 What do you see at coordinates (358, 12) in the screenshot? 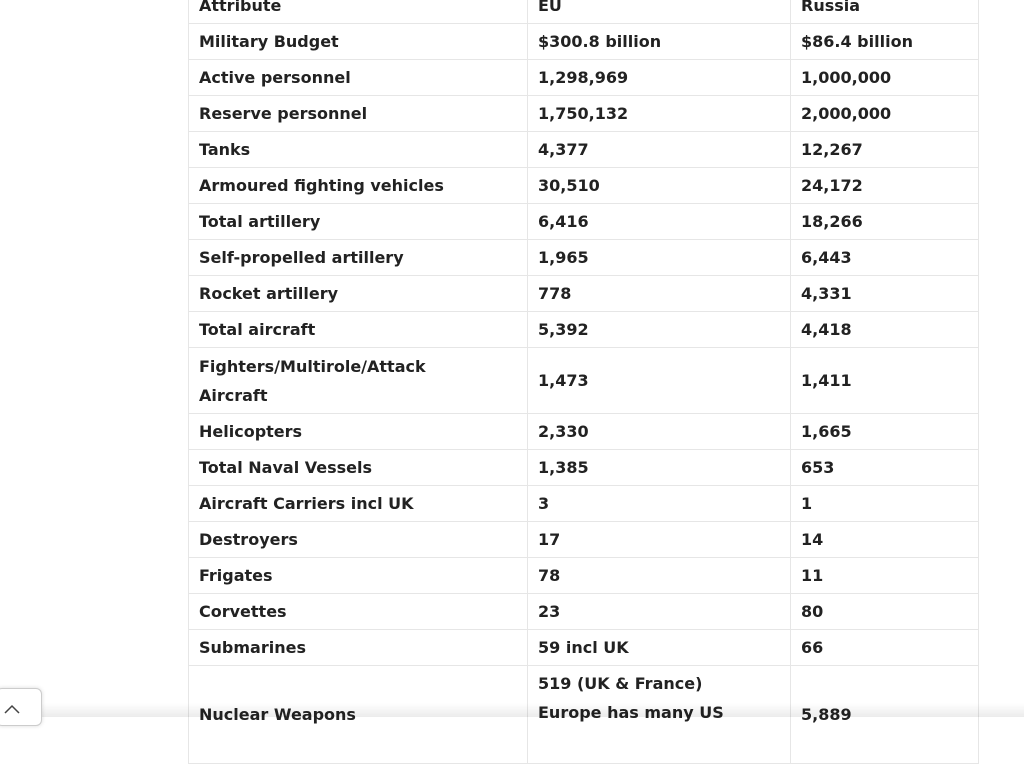
I see `header-cell: Attribute` at bounding box center [358, 12].